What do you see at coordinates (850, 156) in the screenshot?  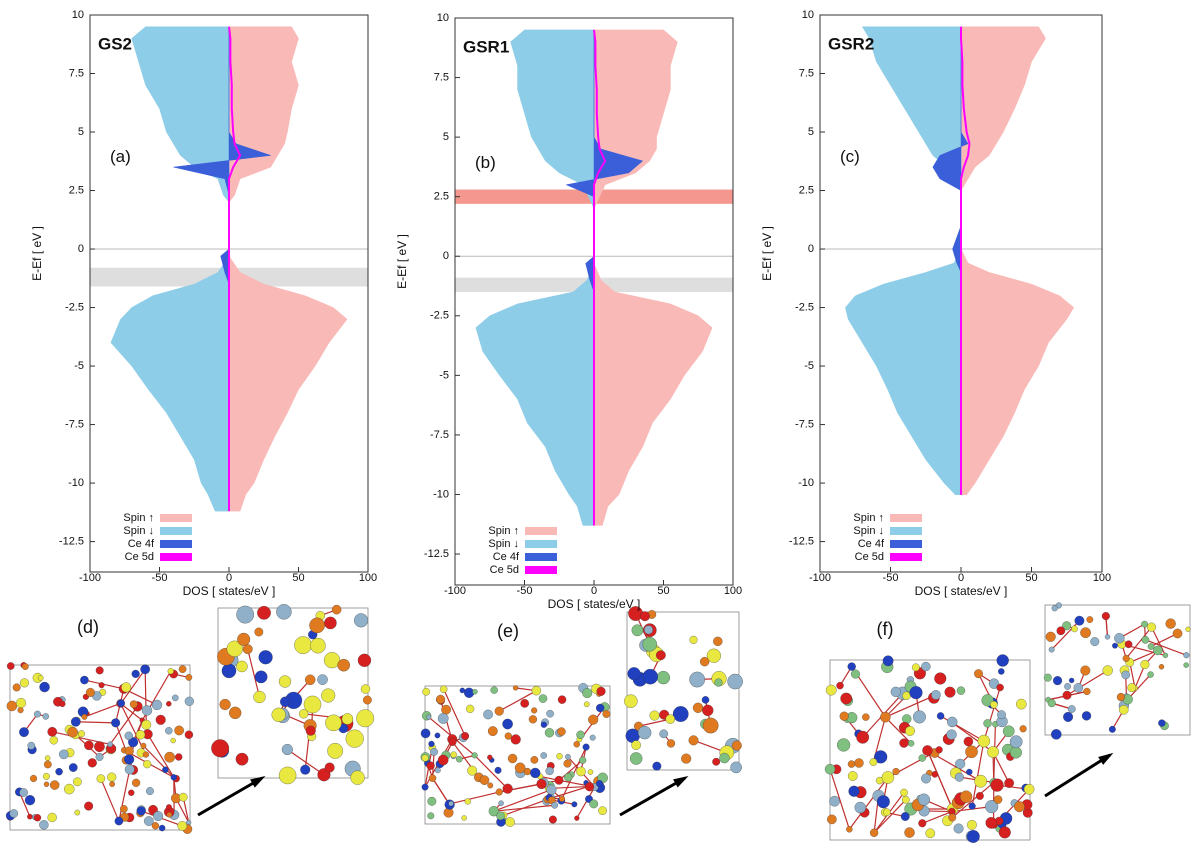 I see `panel-annotation: (c)` at bounding box center [850, 156].